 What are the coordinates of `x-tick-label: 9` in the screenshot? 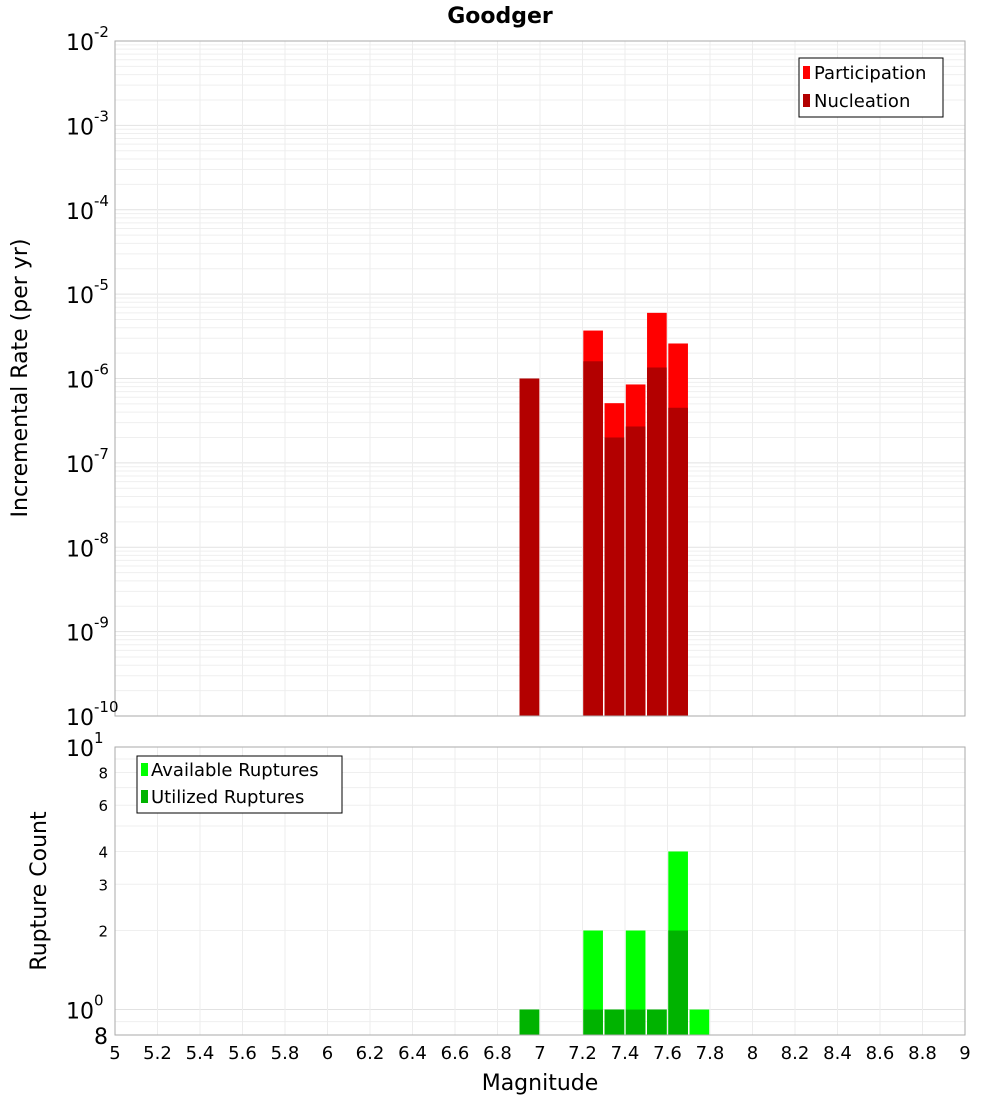 It's located at (964, 1053).